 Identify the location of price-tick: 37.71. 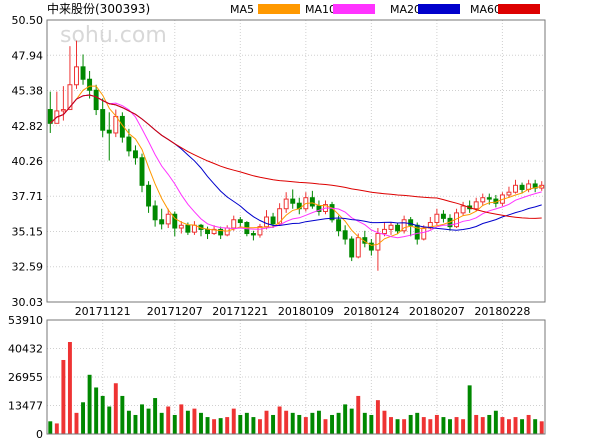
(28, 196).